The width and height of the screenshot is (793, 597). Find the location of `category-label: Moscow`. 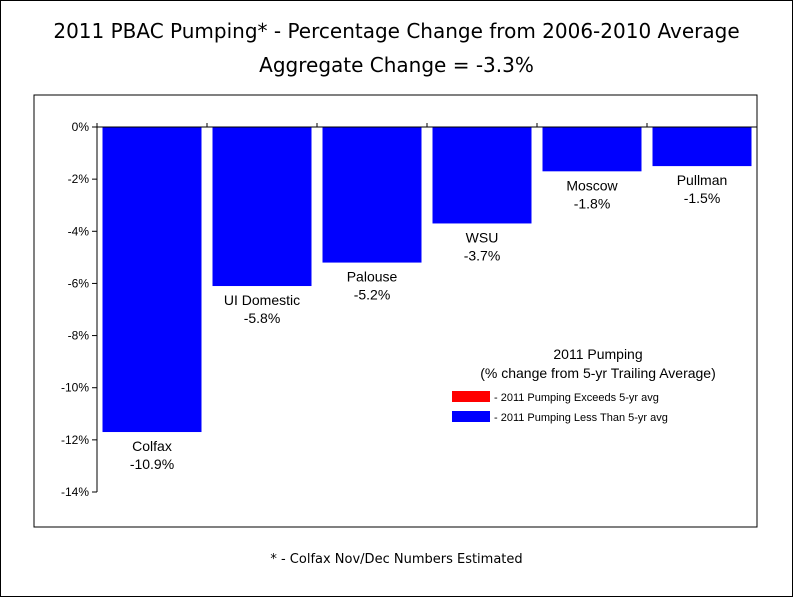

category-label: Moscow is located at coordinates (592, 185).